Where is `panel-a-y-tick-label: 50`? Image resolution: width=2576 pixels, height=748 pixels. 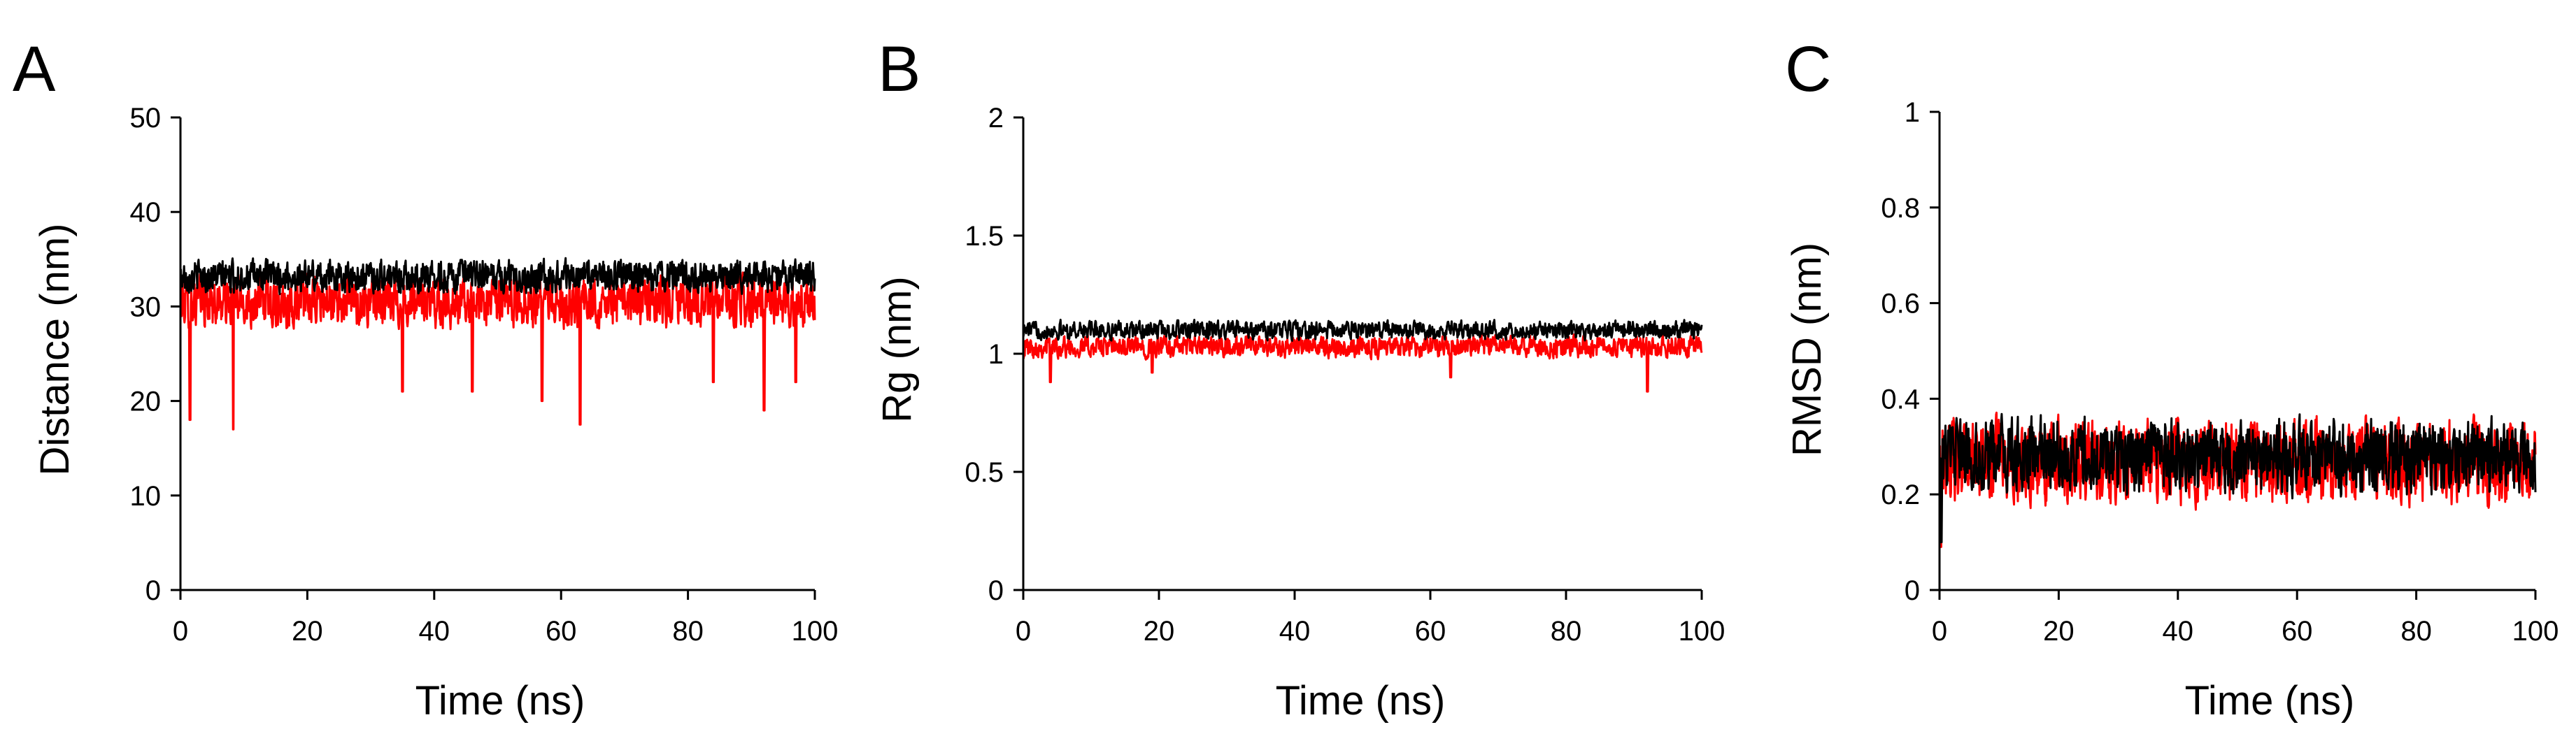
panel-a-y-tick-label: 50 is located at coordinates (146, 118).